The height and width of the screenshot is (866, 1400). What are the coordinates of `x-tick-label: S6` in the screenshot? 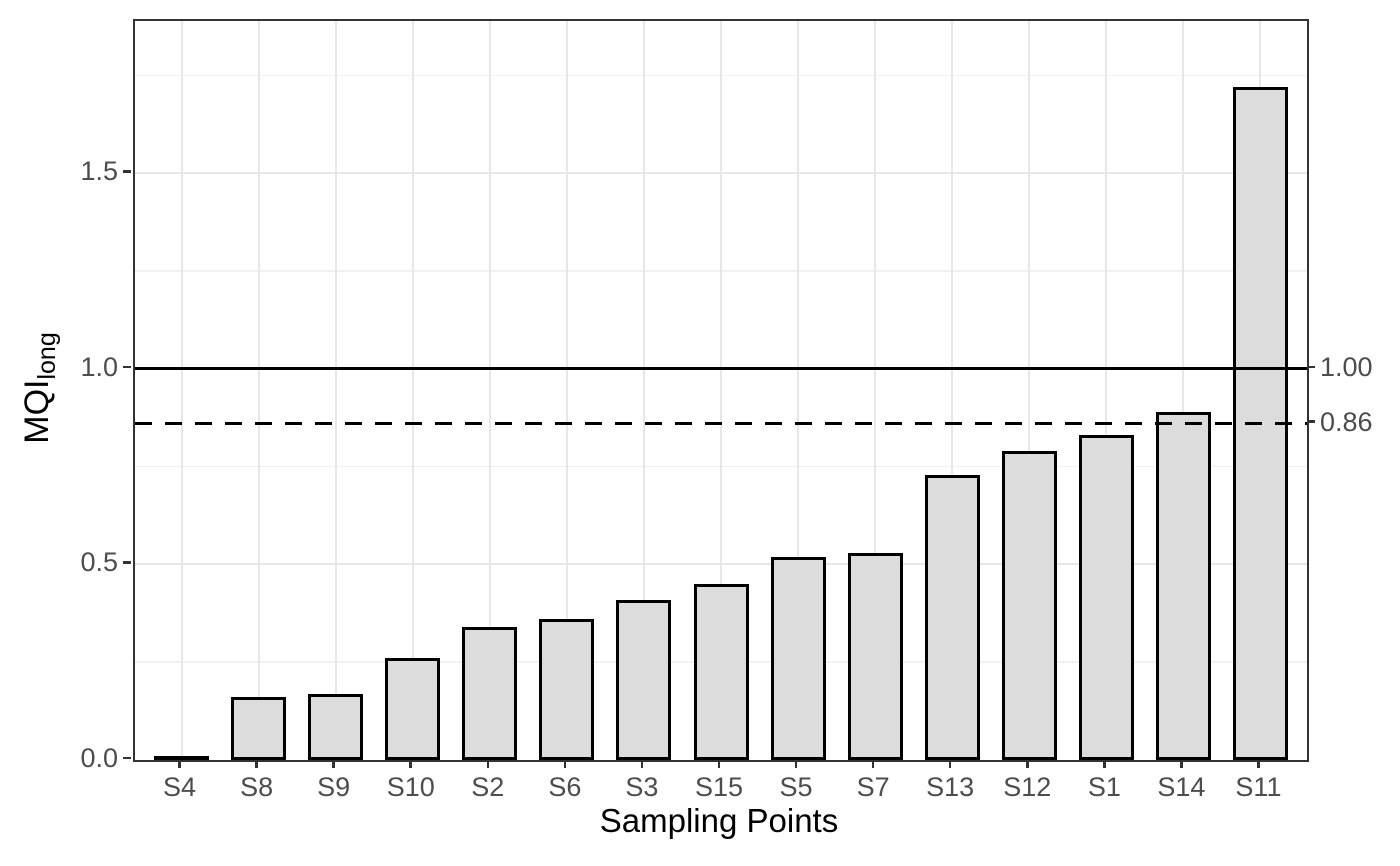 It's located at (565, 787).